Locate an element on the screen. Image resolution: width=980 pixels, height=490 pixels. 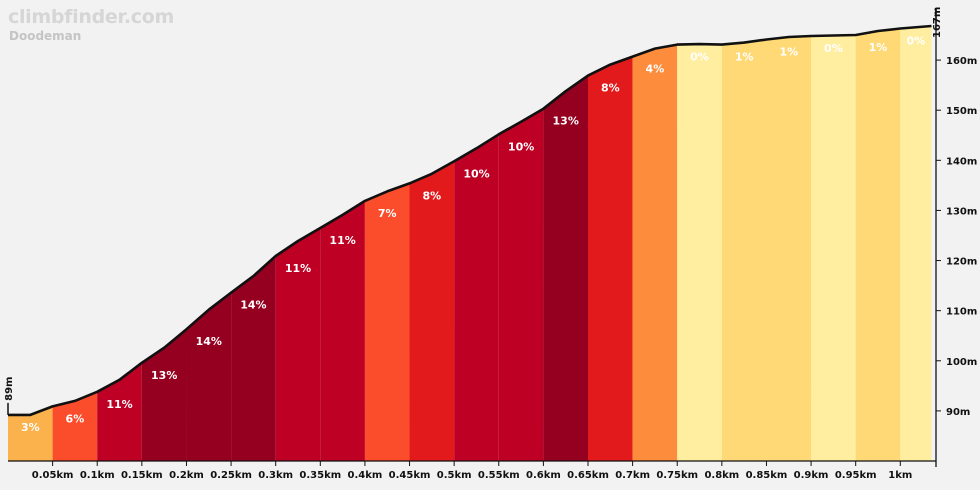
x-tick-label-9: 0.5km is located at coordinates (454, 475).